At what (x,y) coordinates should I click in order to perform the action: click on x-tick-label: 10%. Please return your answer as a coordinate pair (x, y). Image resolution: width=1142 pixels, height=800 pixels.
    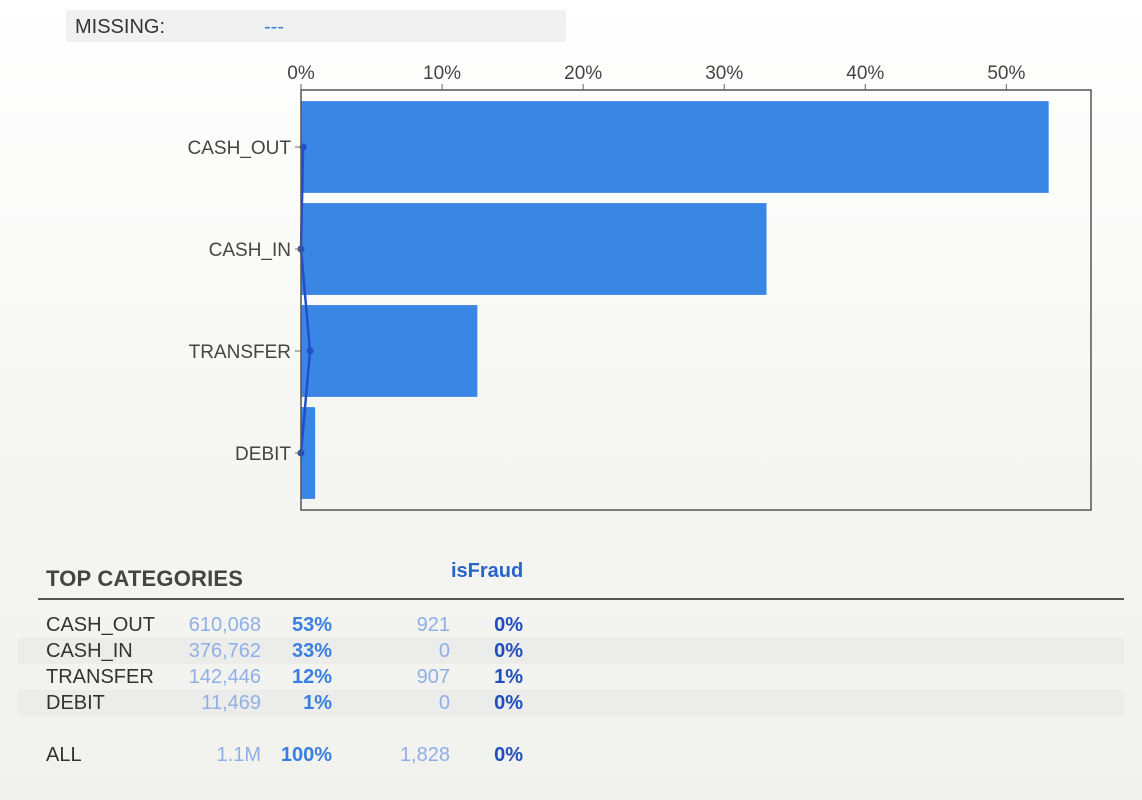
    Looking at the image, I should click on (442, 73).